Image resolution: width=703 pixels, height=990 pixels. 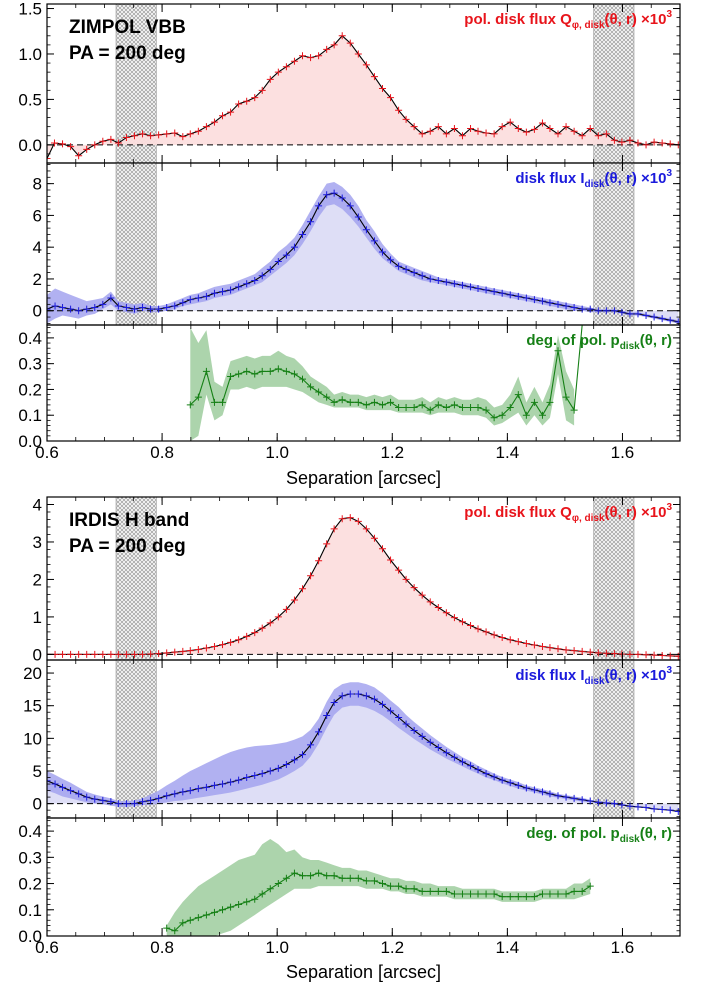 I want to click on y-tick-label: 4, so click(x=37, y=504).